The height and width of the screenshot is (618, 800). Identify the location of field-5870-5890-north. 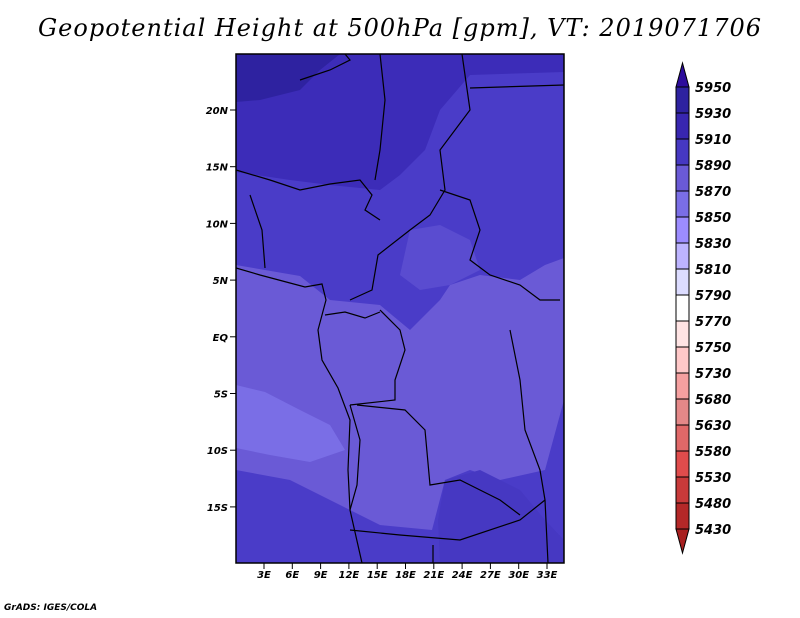
(440, 257).